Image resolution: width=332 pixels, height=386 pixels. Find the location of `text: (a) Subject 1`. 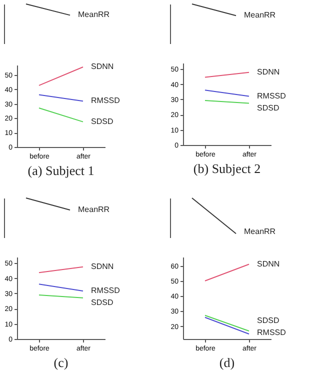

text: (a) Subject 1 is located at coordinates (61, 170).